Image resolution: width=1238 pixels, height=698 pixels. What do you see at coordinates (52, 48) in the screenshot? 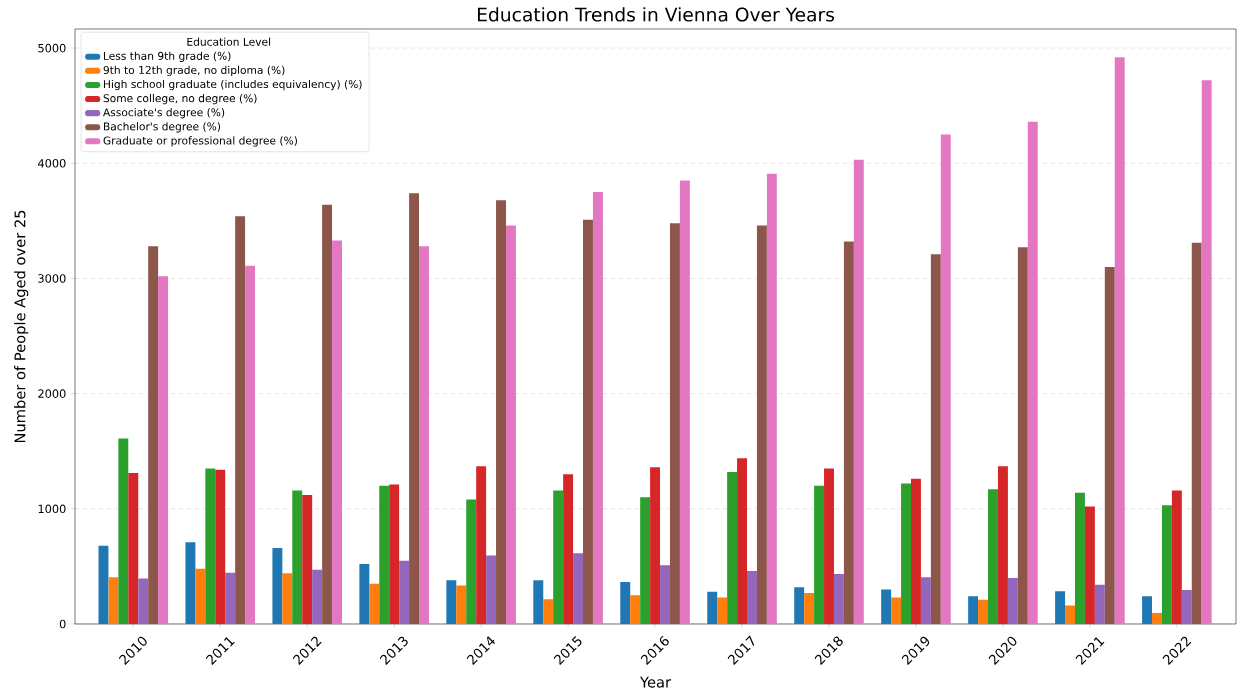
I see `y-tick-label: 5000` at bounding box center [52, 48].